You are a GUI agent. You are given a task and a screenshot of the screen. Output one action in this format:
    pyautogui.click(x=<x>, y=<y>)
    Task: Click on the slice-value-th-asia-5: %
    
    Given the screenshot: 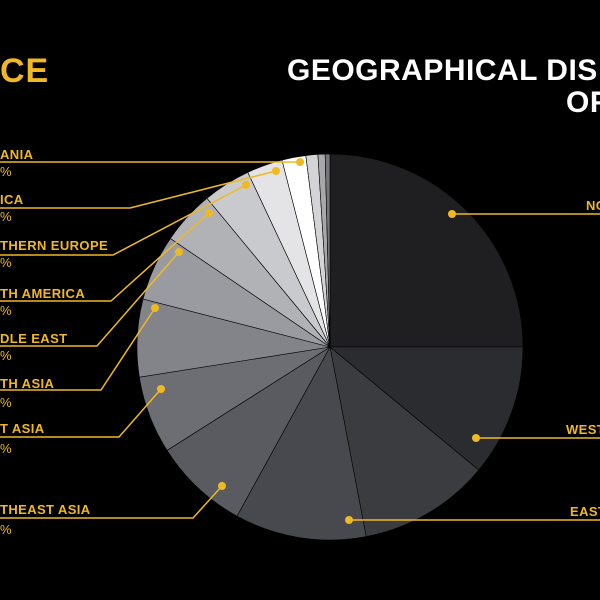 What is the action you would take?
    pyautogui.click(x=6, y=402)
    